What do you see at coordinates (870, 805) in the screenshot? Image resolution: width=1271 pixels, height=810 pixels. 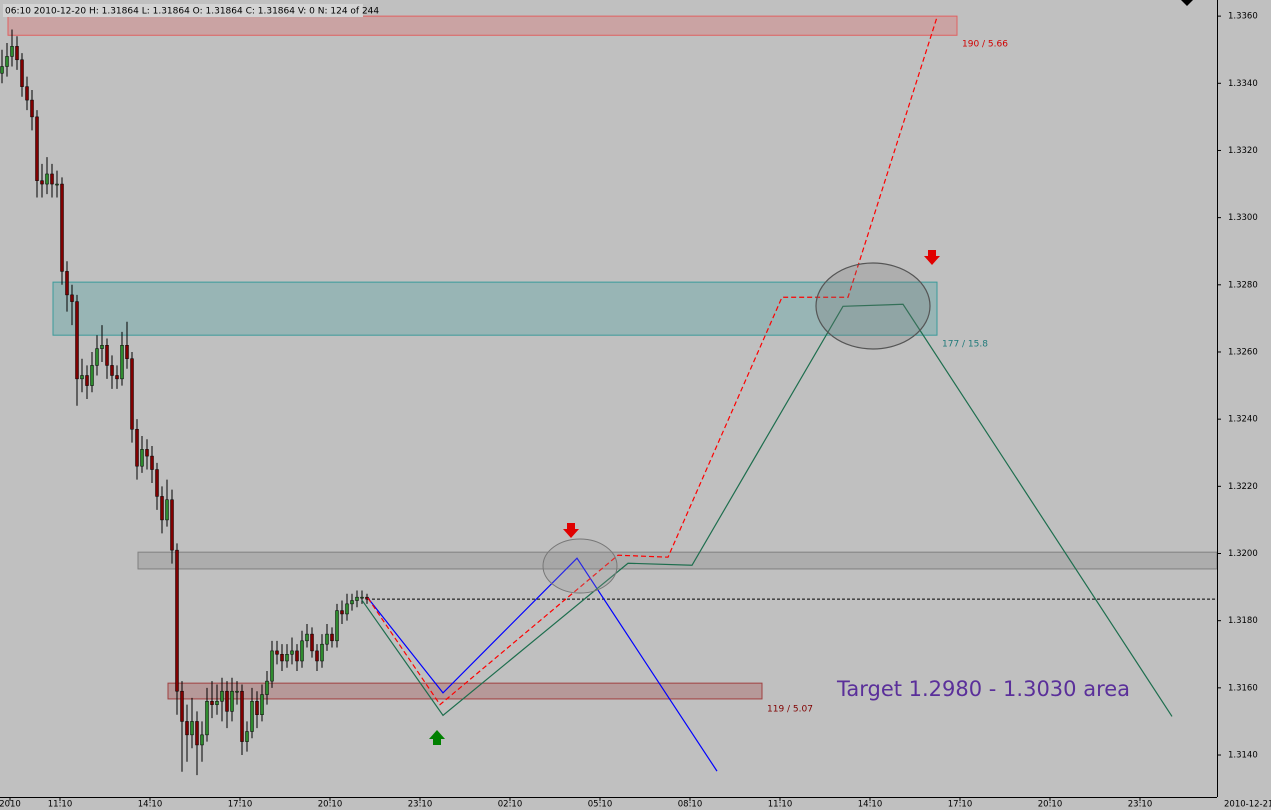 I see `x-tick-label: 14:10` at bounding box center [870, 805].